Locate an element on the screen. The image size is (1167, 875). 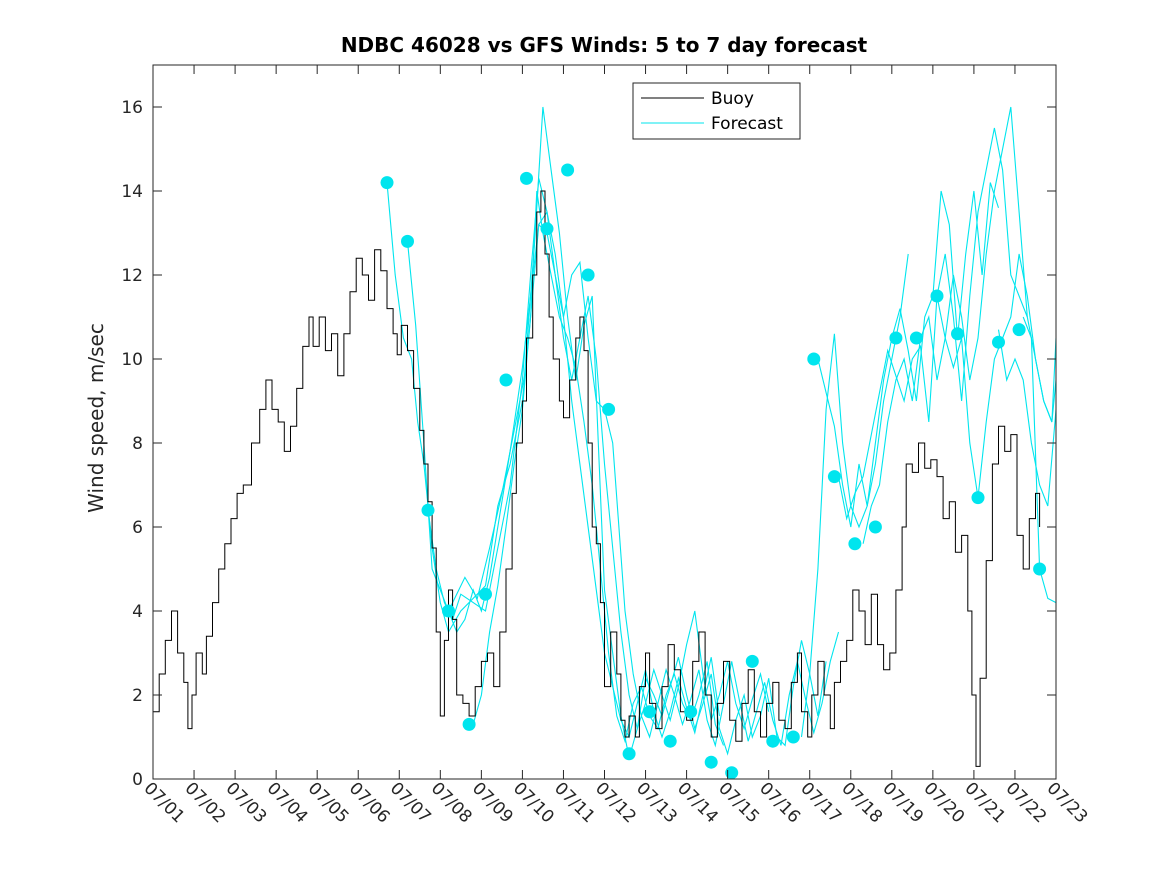
legend: Buoy Forecast is located at coordinates (716, 111).